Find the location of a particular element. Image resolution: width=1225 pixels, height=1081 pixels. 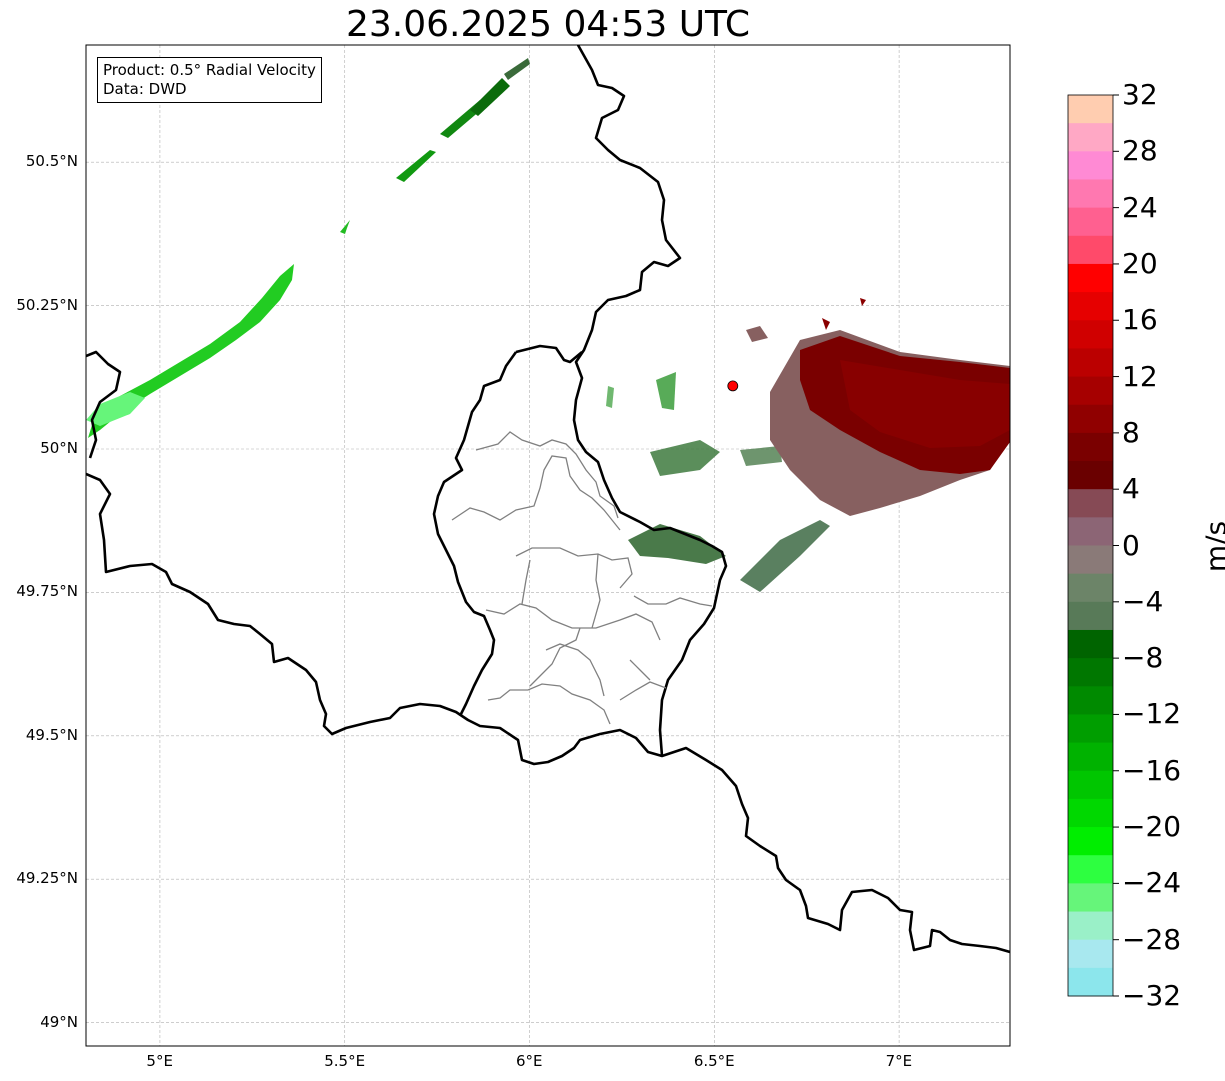

map-title: 23.06.2025 04:53 UTC is located at coordinates (548, 24).